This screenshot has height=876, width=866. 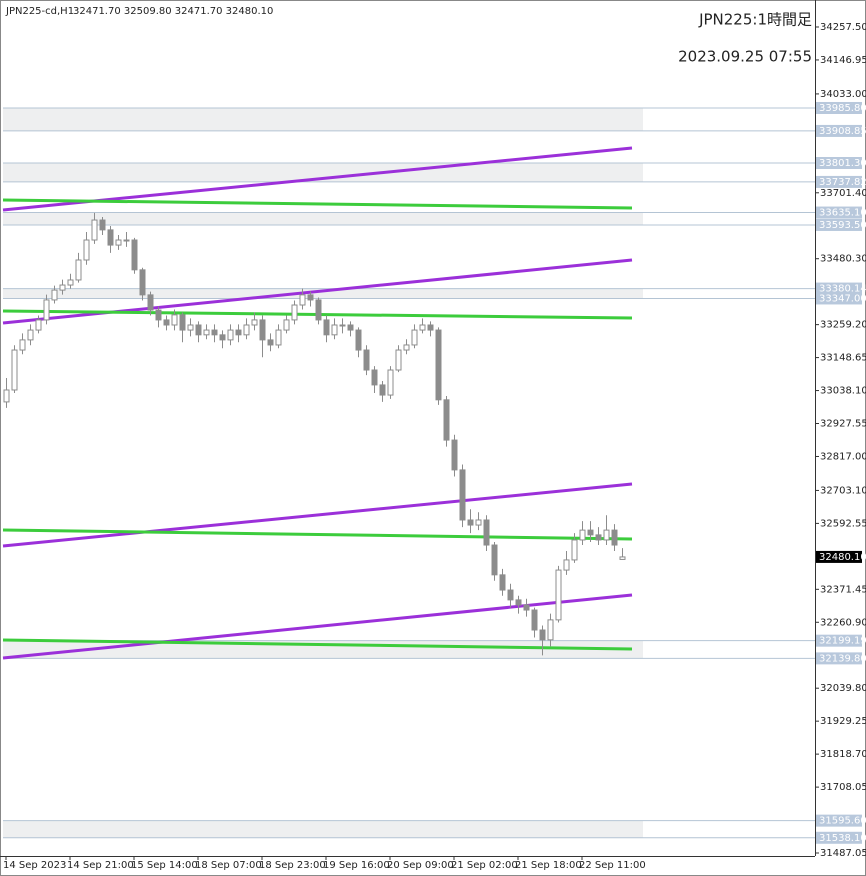 What do you see at coordinates (843, 27) in the screenshot?
I see `y-tick-label: 34257.50` at bounding box center [843, 27].